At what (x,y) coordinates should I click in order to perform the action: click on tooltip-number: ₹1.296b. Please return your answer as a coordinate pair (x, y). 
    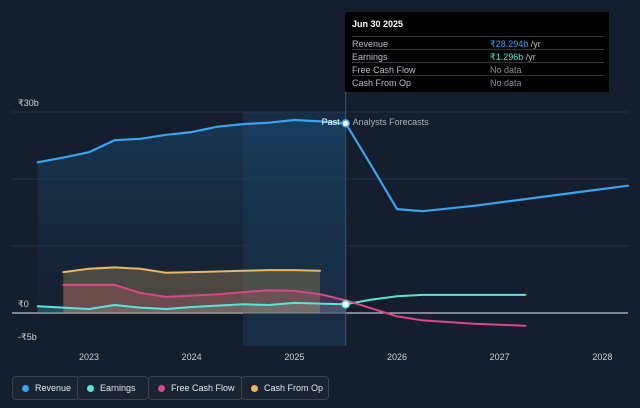
    Looking at the image, I should click on (507, 57).